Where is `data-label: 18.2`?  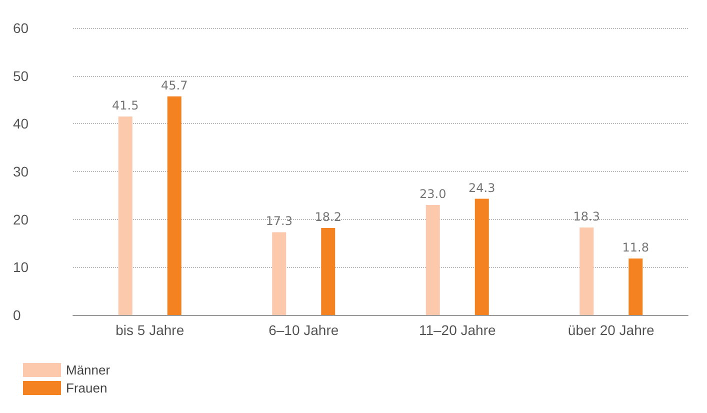
data-label: 18.2 is located at coordinates (328, 217).